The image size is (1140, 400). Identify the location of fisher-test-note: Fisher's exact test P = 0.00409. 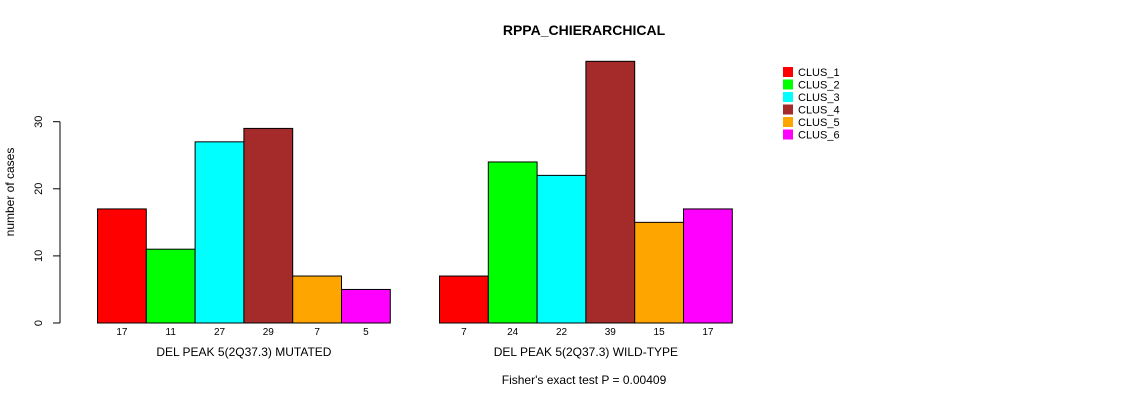
(584, 380).